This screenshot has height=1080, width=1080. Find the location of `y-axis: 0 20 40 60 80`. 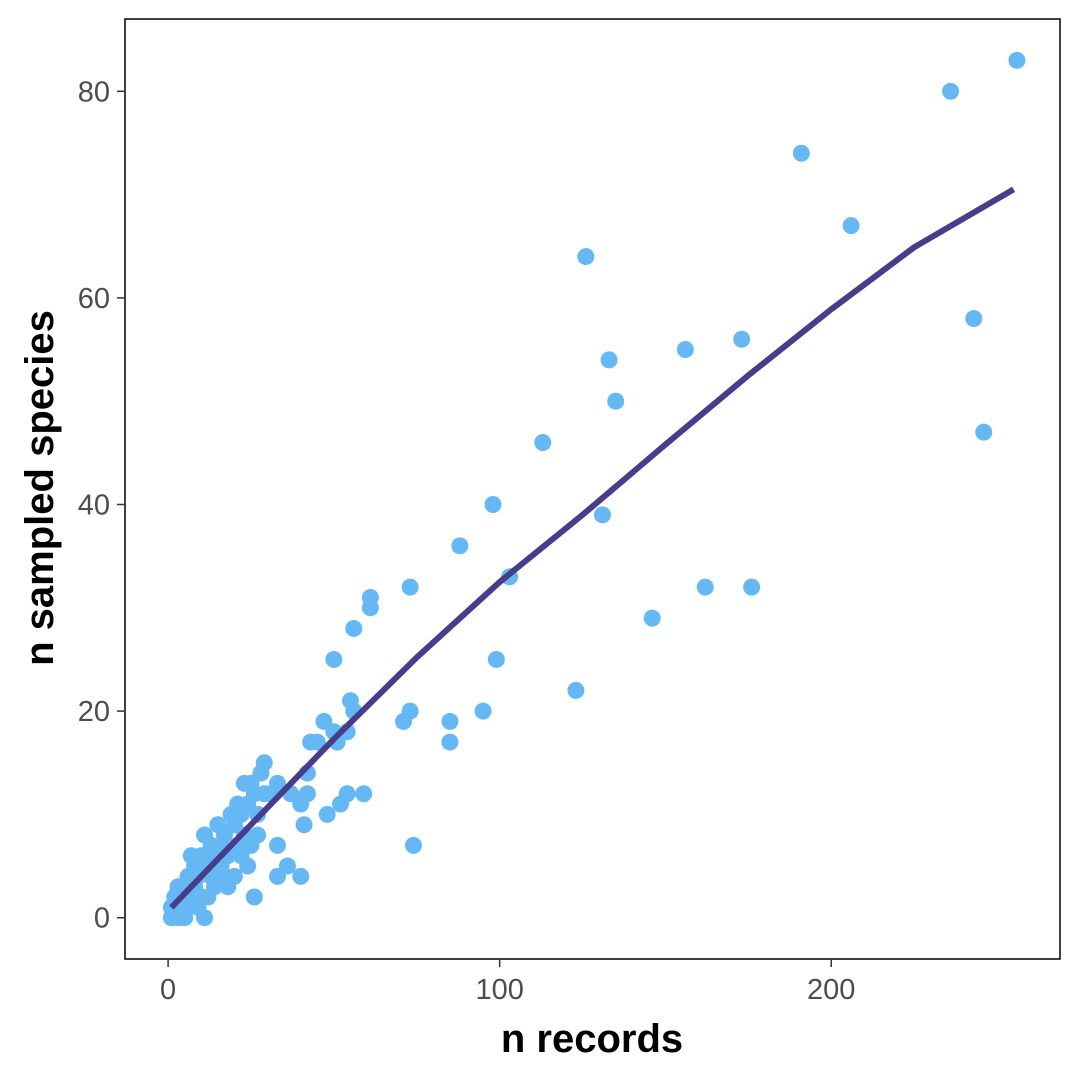

y-axis: 0 20 40 60 80 is located at coordinates (101, 505).